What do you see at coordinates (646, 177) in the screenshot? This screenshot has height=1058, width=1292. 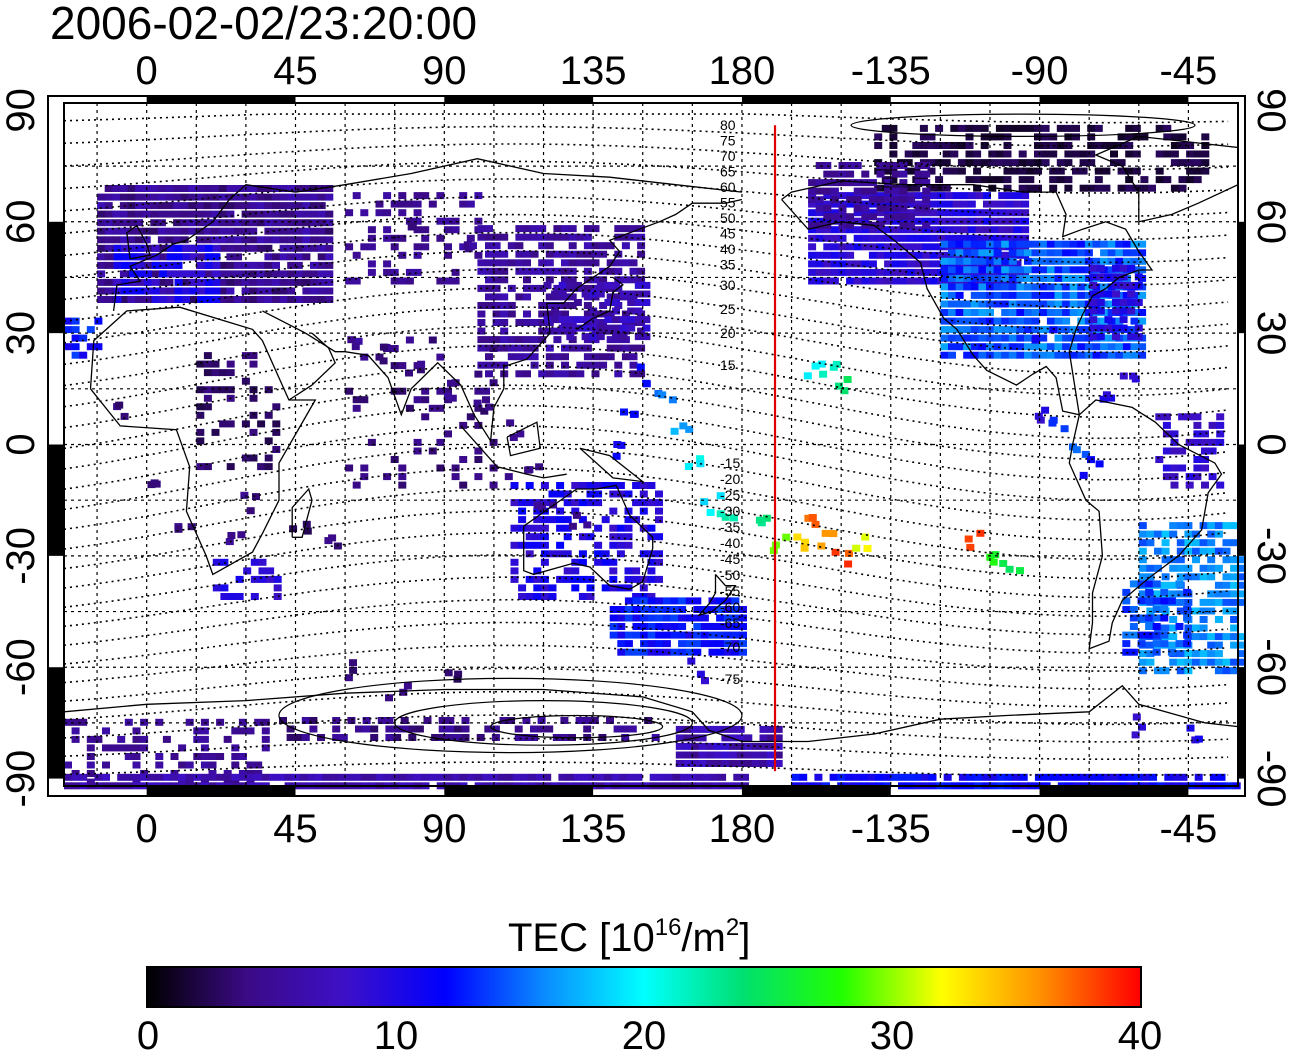 I see `mlat-contour` at bounding box center [646, 177].